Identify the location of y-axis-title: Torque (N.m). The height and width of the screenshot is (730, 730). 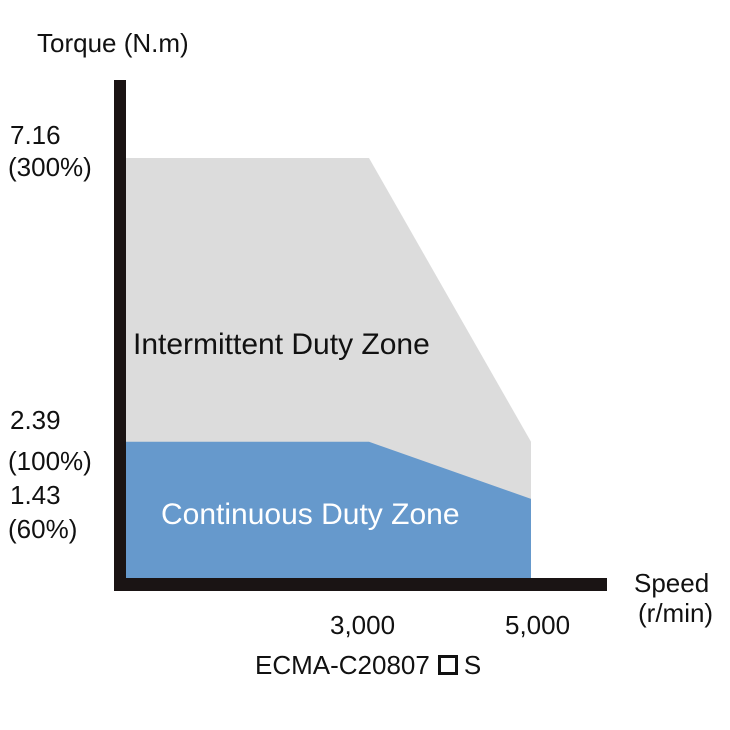
(113, 43).